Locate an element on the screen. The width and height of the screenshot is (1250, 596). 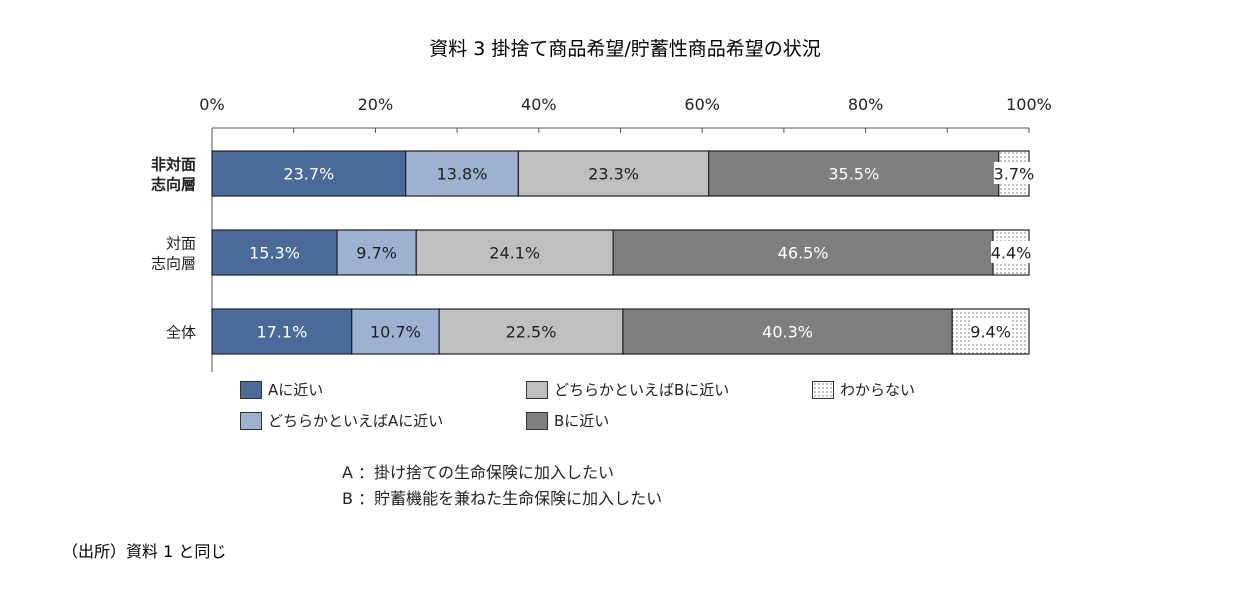
legend-label: どちらかといえばBに近い is located at coordinates (642, 390).